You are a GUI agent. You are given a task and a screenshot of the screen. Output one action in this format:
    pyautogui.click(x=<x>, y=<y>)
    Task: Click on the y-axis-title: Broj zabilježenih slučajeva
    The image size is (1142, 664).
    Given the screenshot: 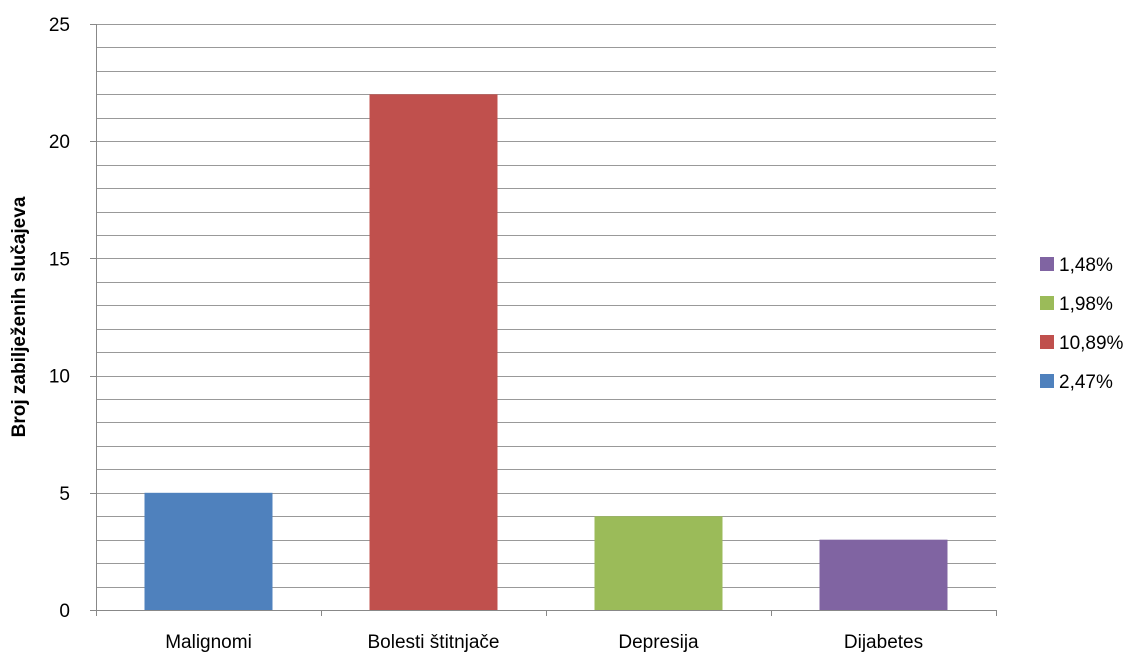 What is the action you would take?
    pyautogui.click(x=19, y=316)
    